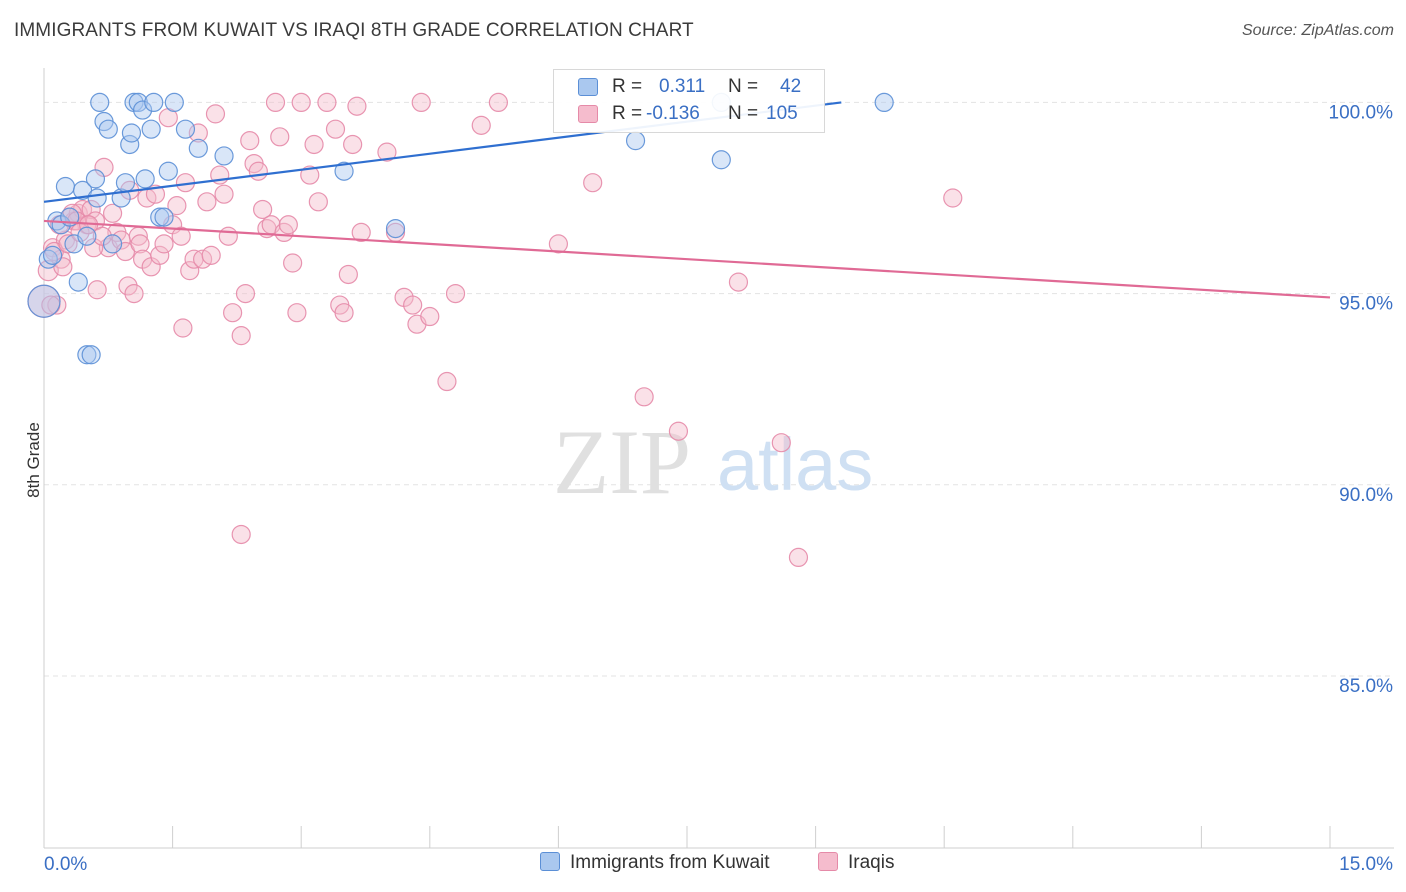  What do you see at coordinates (1366, 495) in the screenshot?
I see `y-tick-label: 90.0%` at bounding box center [1366, 495].